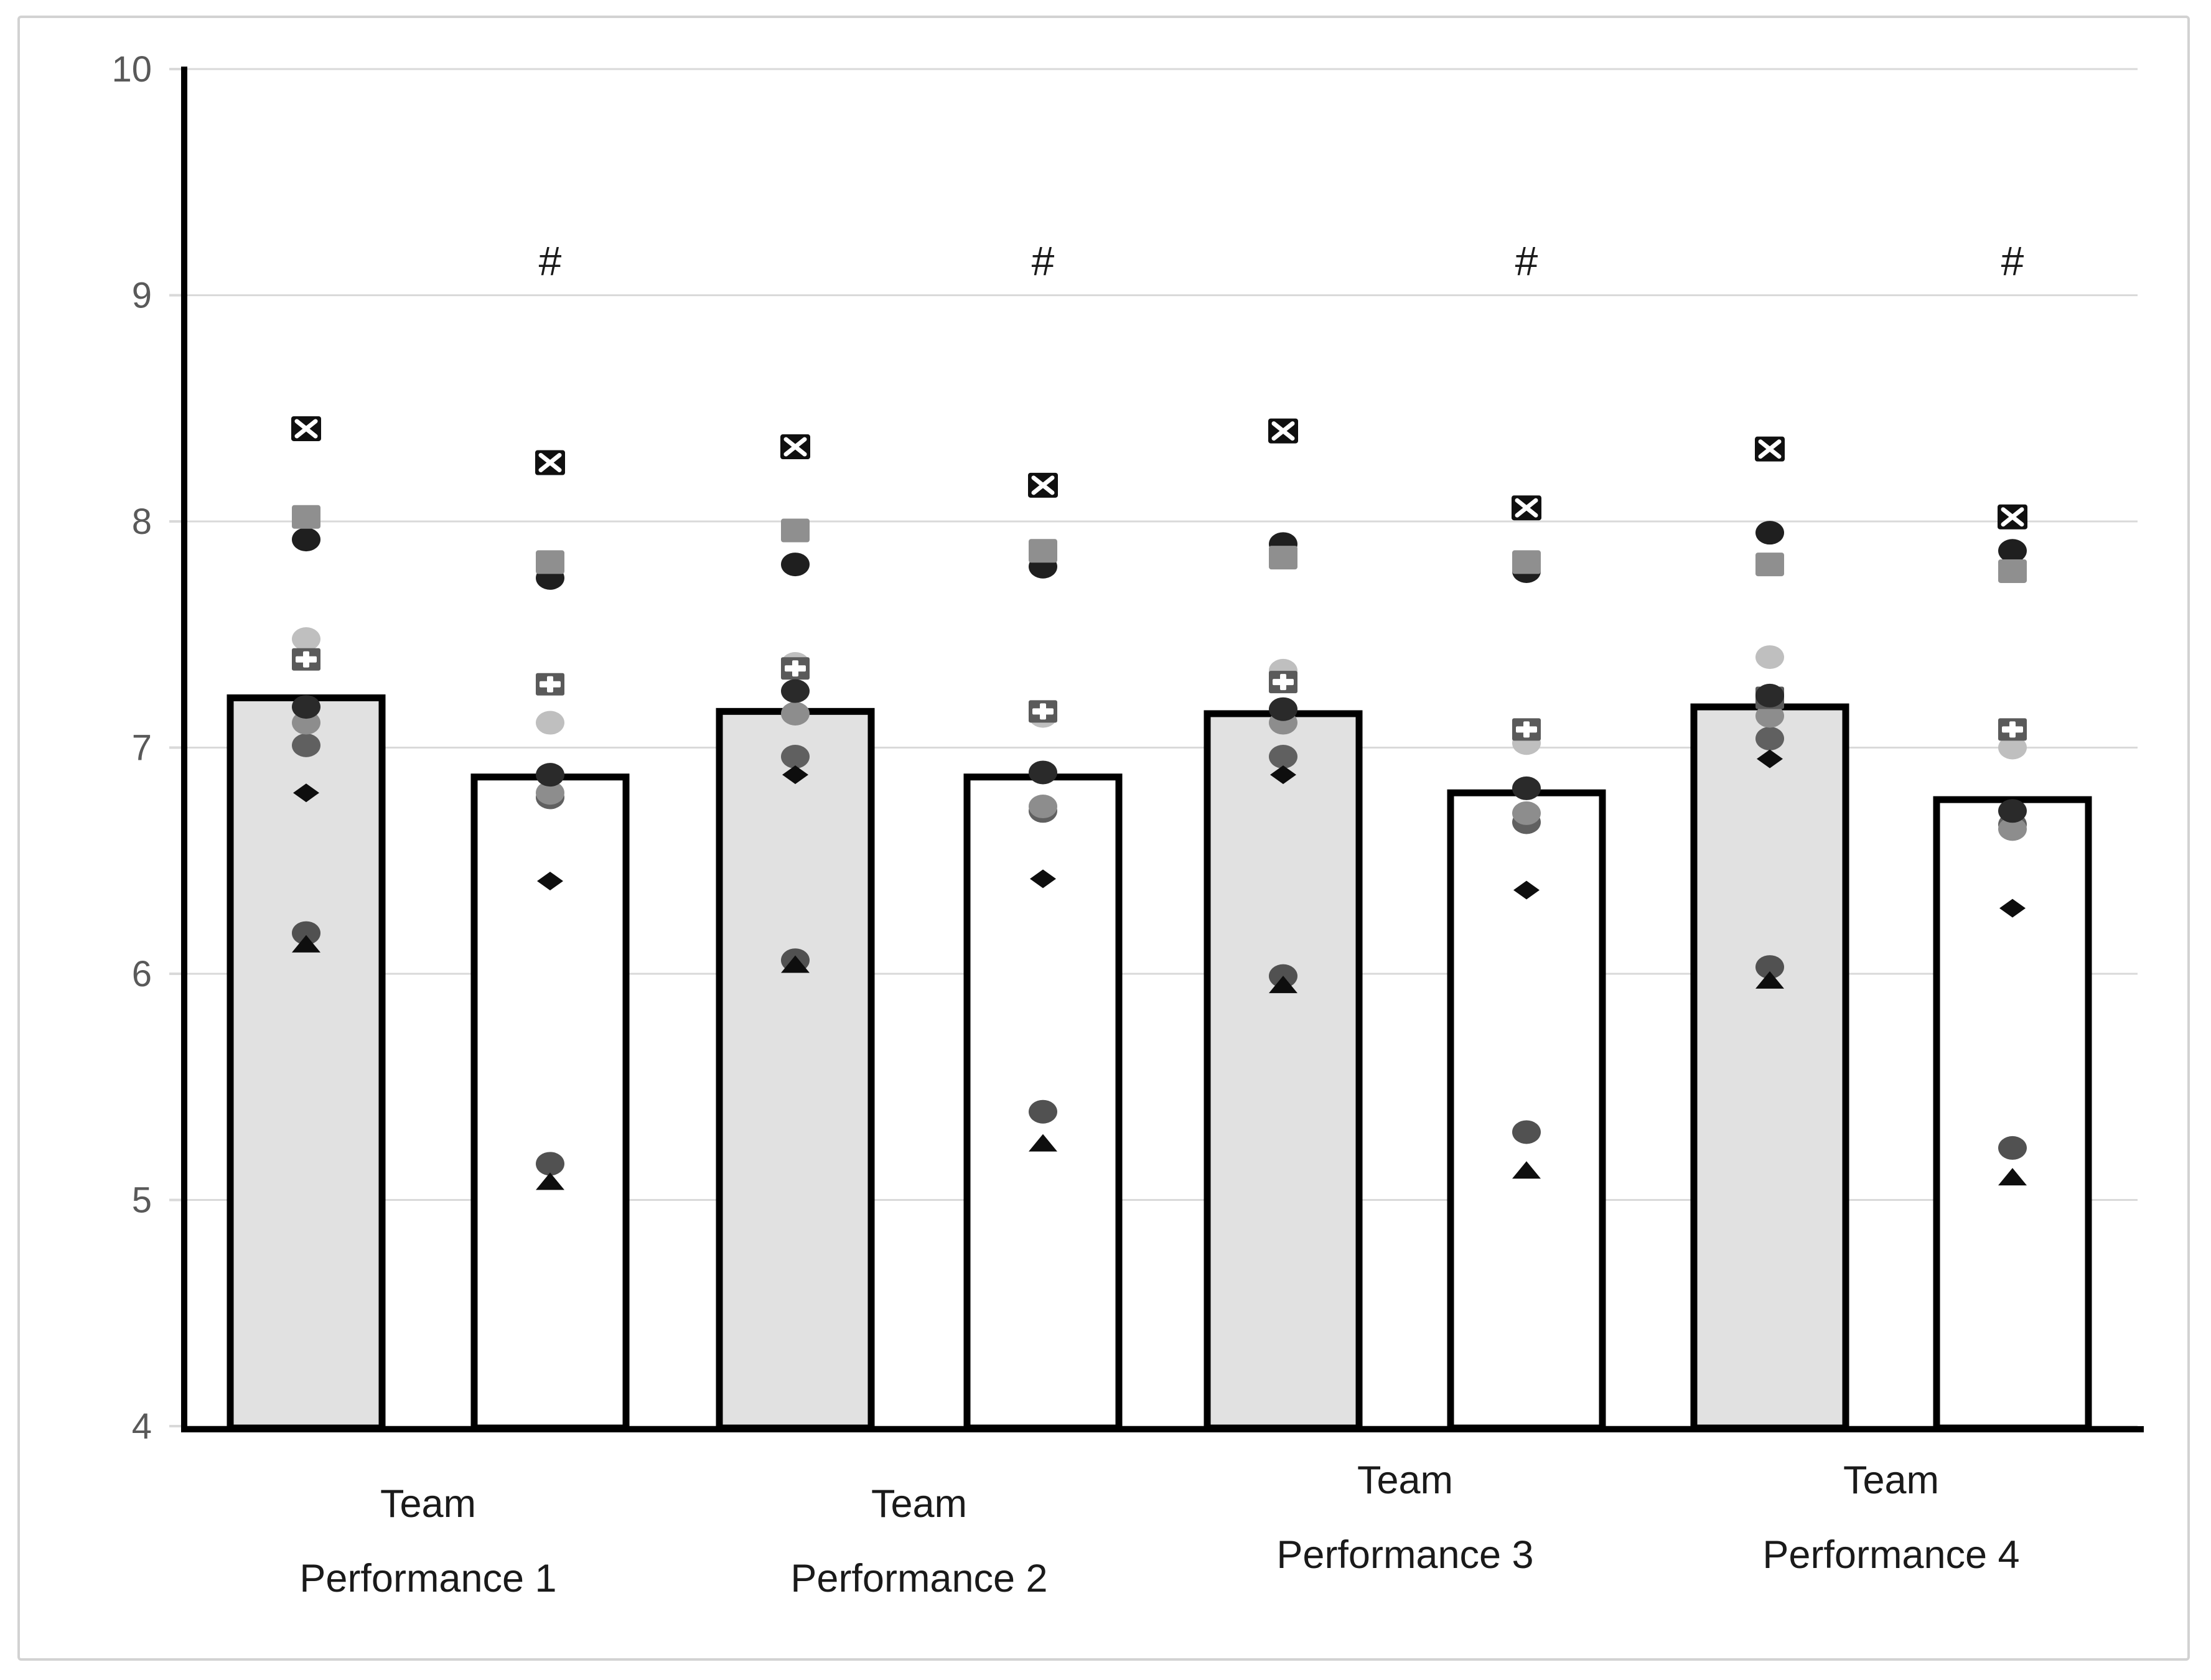  I want to click on y-tick-label: 6, so click(142, 974).